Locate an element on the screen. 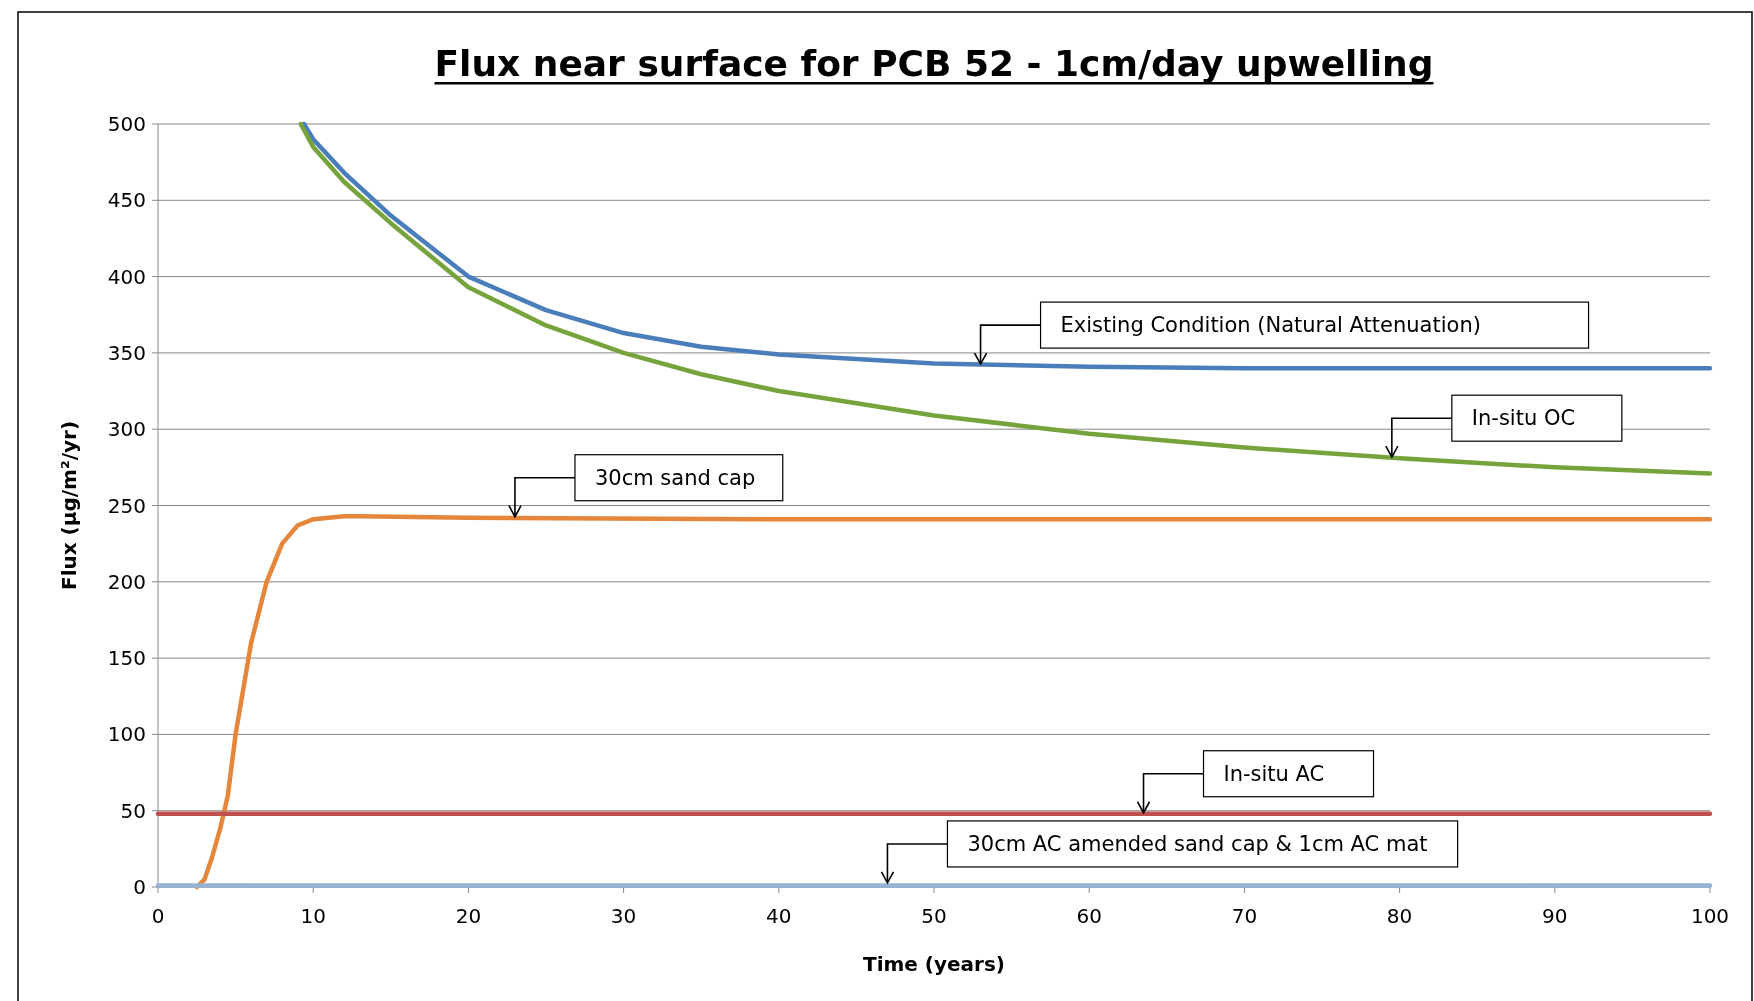 The image size is (1754, 1001). annotation: 30cm sand cap is located at coordinates (675, 477).